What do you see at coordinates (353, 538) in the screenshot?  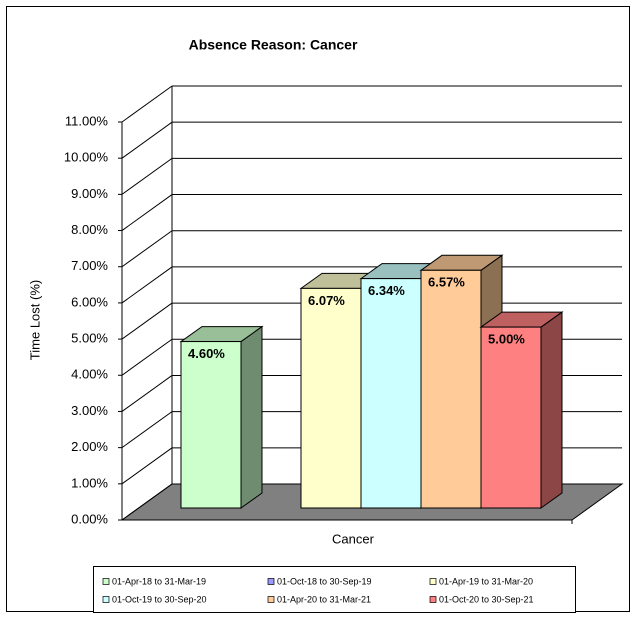 I see `x-tick-label: Cancer` at bounding box center [353, 538].